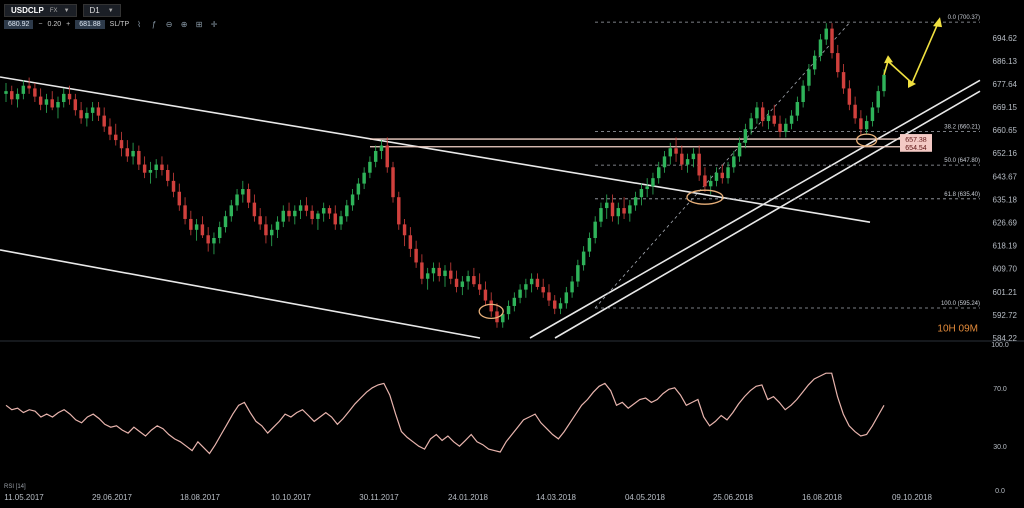 The image size is (1024, 508). Describe the element at coordinates (1000, 447) in the screenshot. I see `rsi-tick-label: 30.0` at that location.